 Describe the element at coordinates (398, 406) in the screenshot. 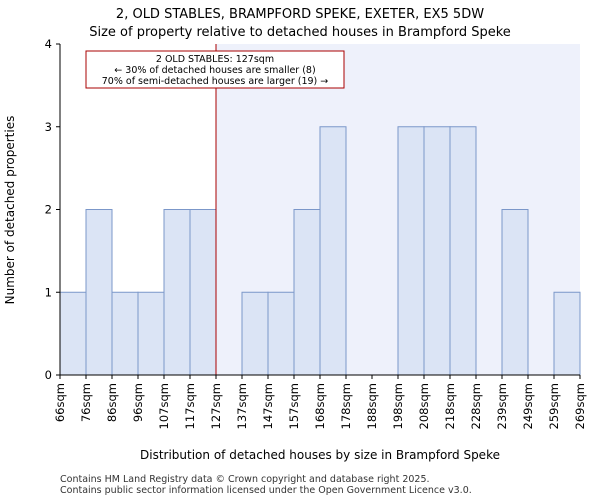

I see `x-tick-label: 198sqm` at that location.